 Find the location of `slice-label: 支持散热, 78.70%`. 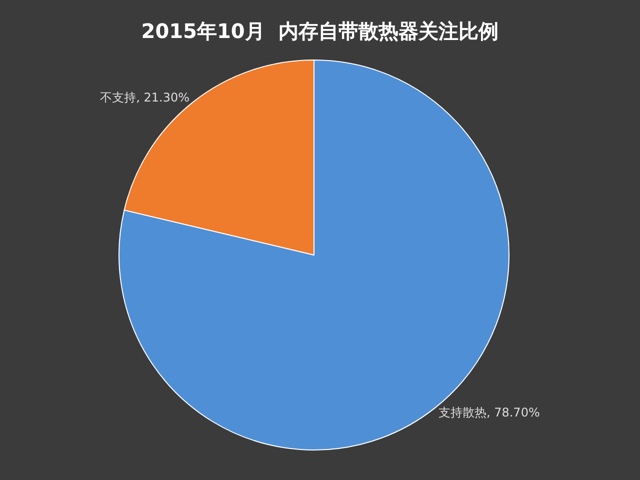

slice-label: 支持散热, 78.70% is located at coordinates (489, 412).